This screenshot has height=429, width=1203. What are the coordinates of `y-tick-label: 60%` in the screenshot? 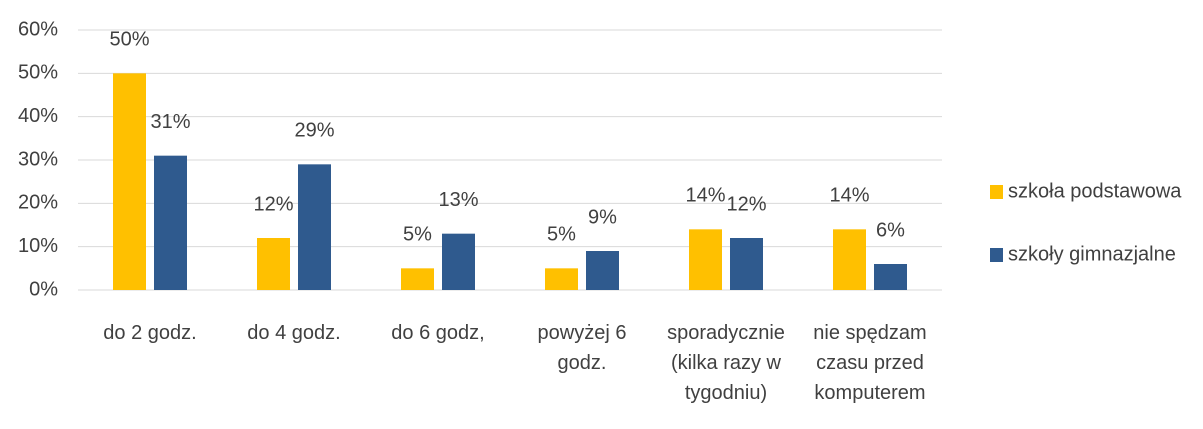 It's located at (38, 29).